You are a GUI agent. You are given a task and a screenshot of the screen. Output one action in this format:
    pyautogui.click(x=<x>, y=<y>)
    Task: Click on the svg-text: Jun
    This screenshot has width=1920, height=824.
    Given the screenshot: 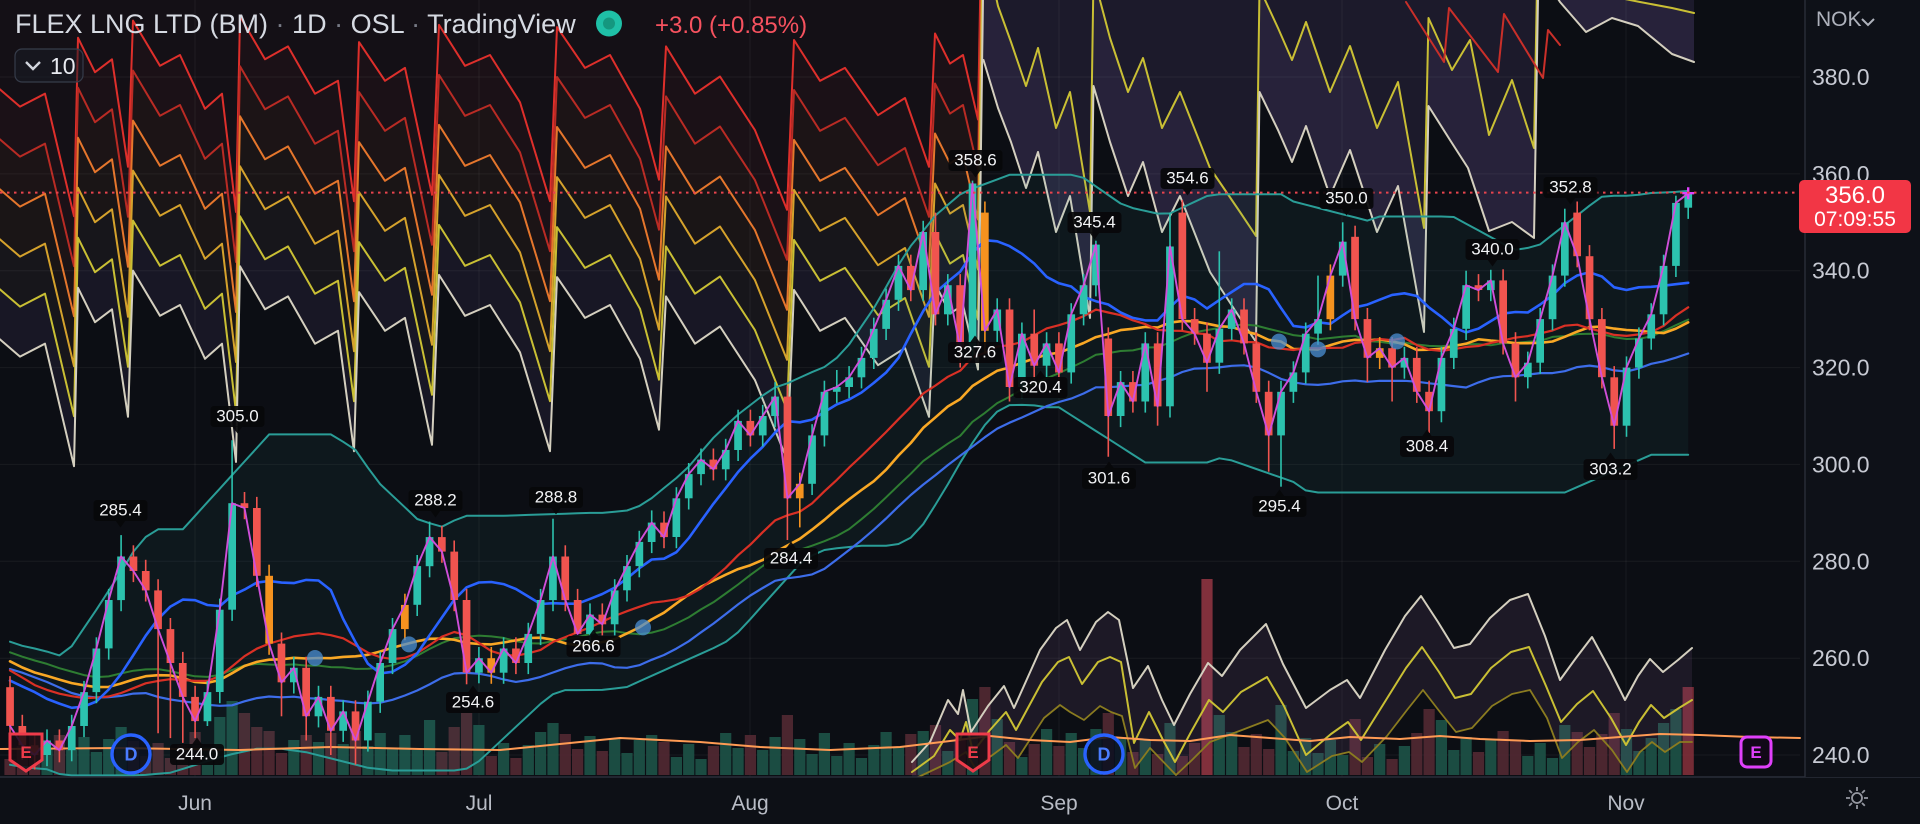 What is the action you would take?
    pyautogui.click(x=195, y=803)
    